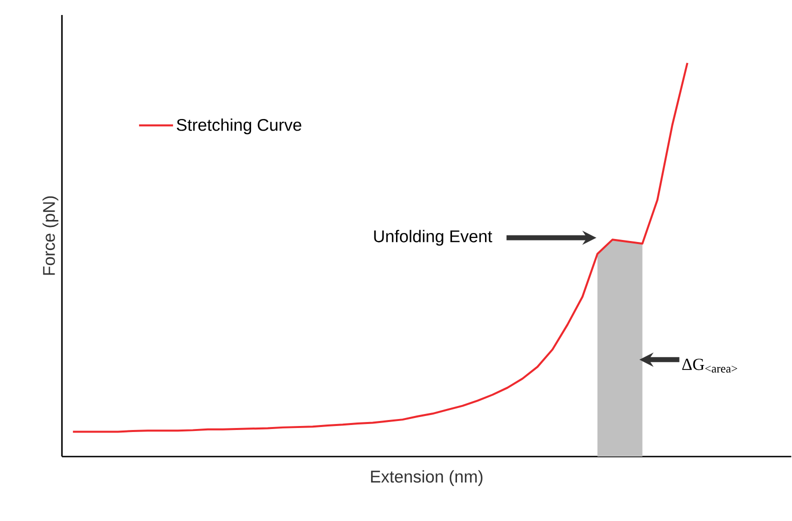 The height and width of the screenshot is (521, 792). What do you see at coordinates (239, 126) in the screenshot?
I see `legend-label: Stretching Curve` at bounding box center [239, 126].